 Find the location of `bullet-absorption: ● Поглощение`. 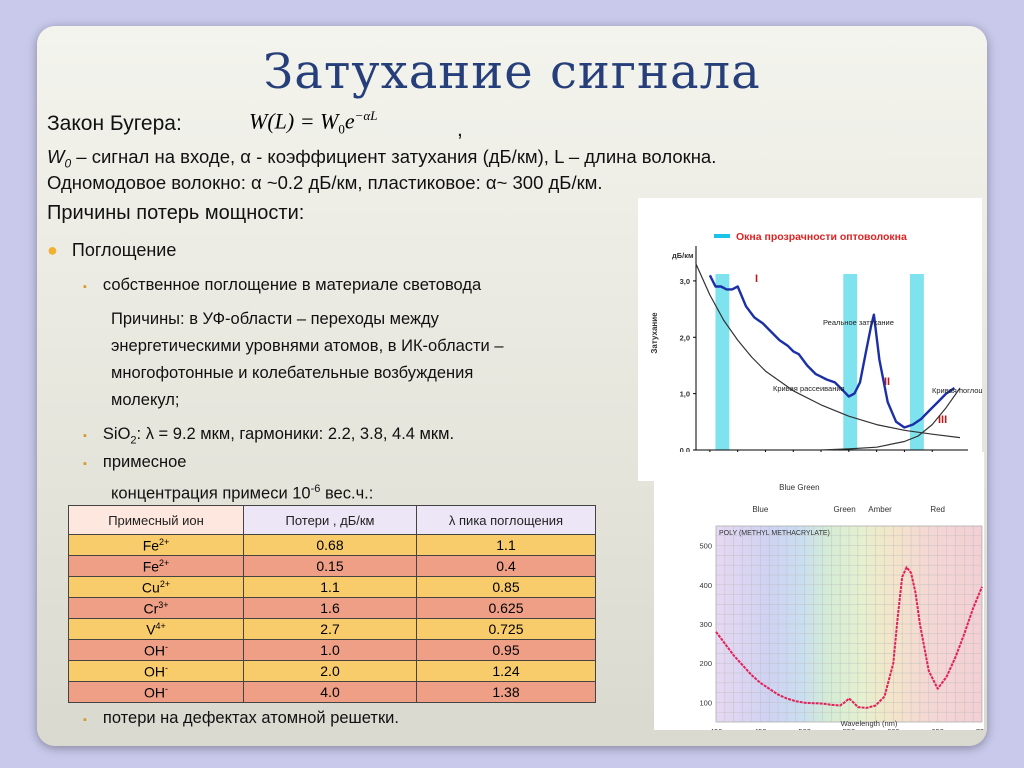

bullet-absorption: ● Поглощение is located at coordinates (111, 250).